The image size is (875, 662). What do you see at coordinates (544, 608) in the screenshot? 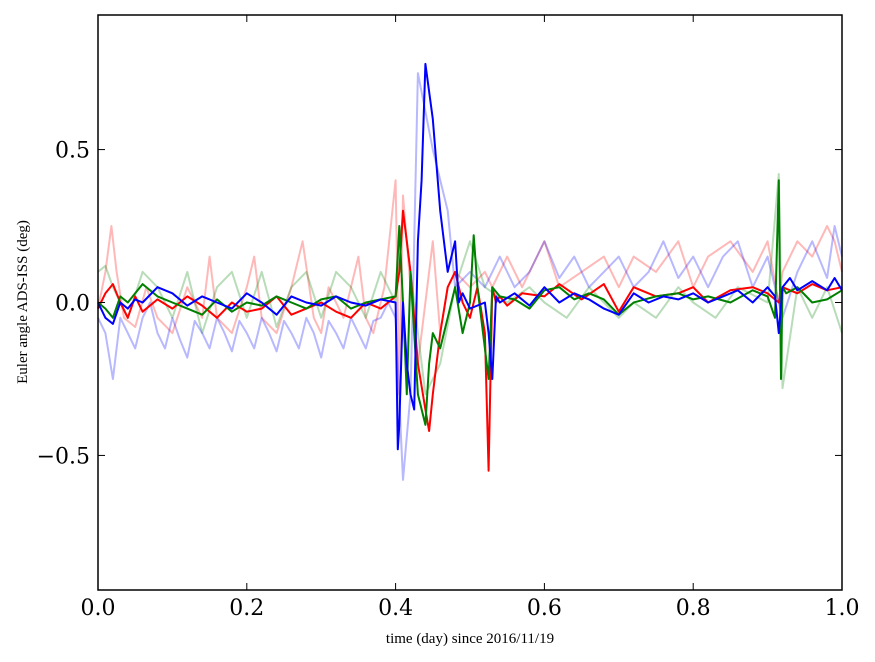
I see `x-tick-label: 0.6` at bounding box center [544, 608].